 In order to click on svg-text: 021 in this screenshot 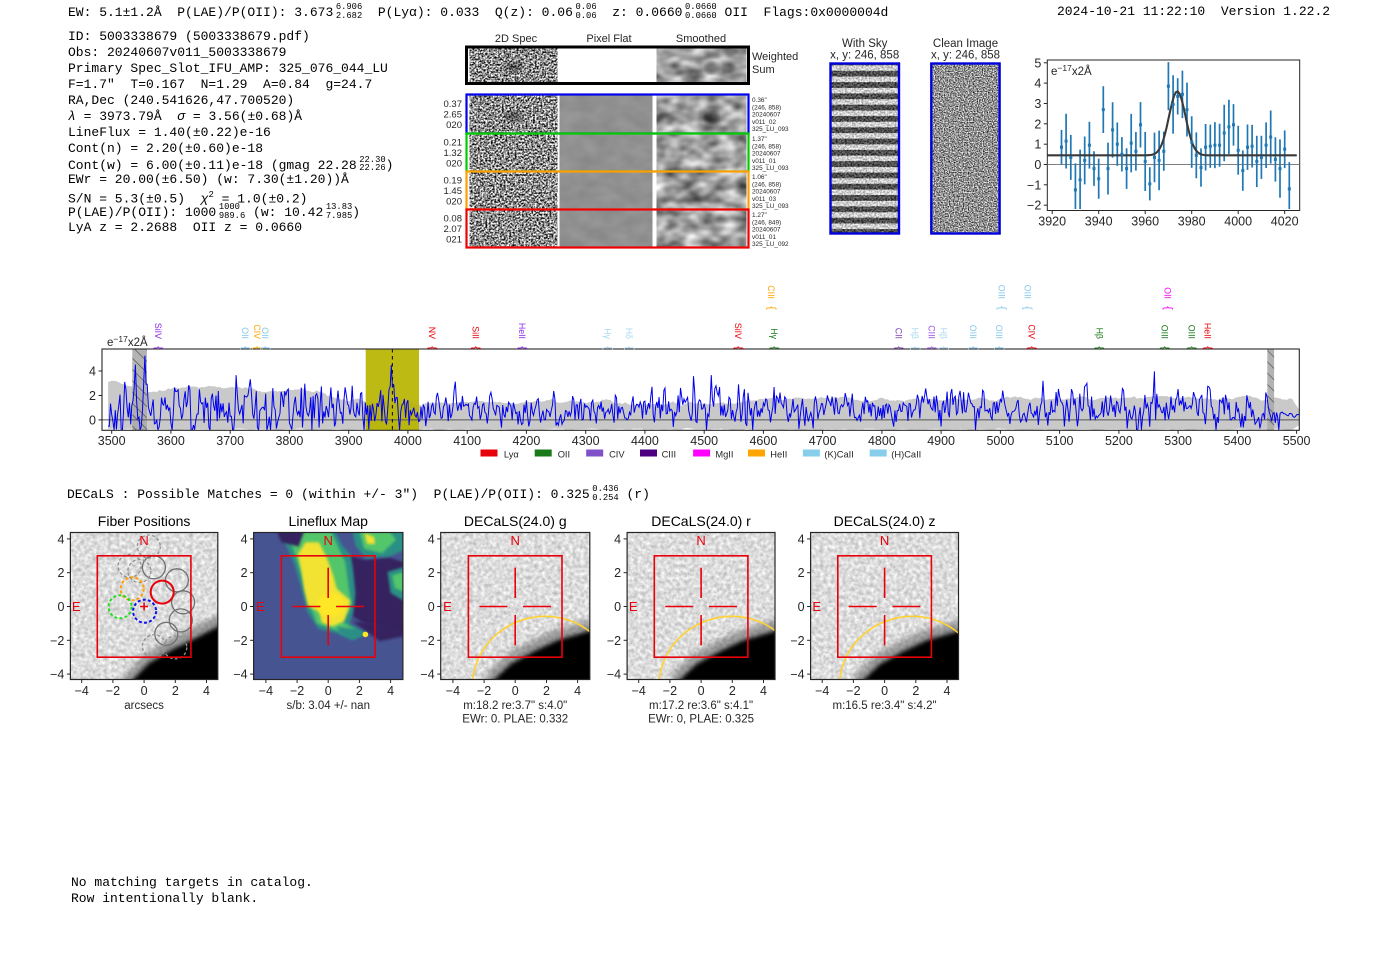, I will do `click(454, 240)`.